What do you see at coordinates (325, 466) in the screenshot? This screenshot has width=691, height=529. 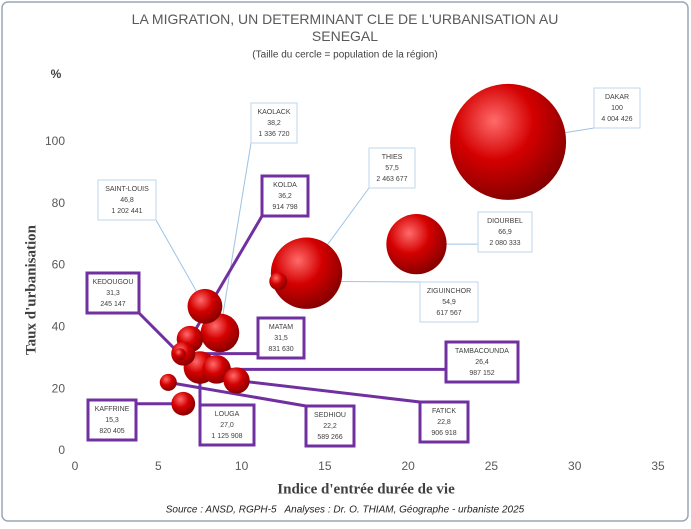 I see `x-tick-label: 15` at bounding box center [325, 466].